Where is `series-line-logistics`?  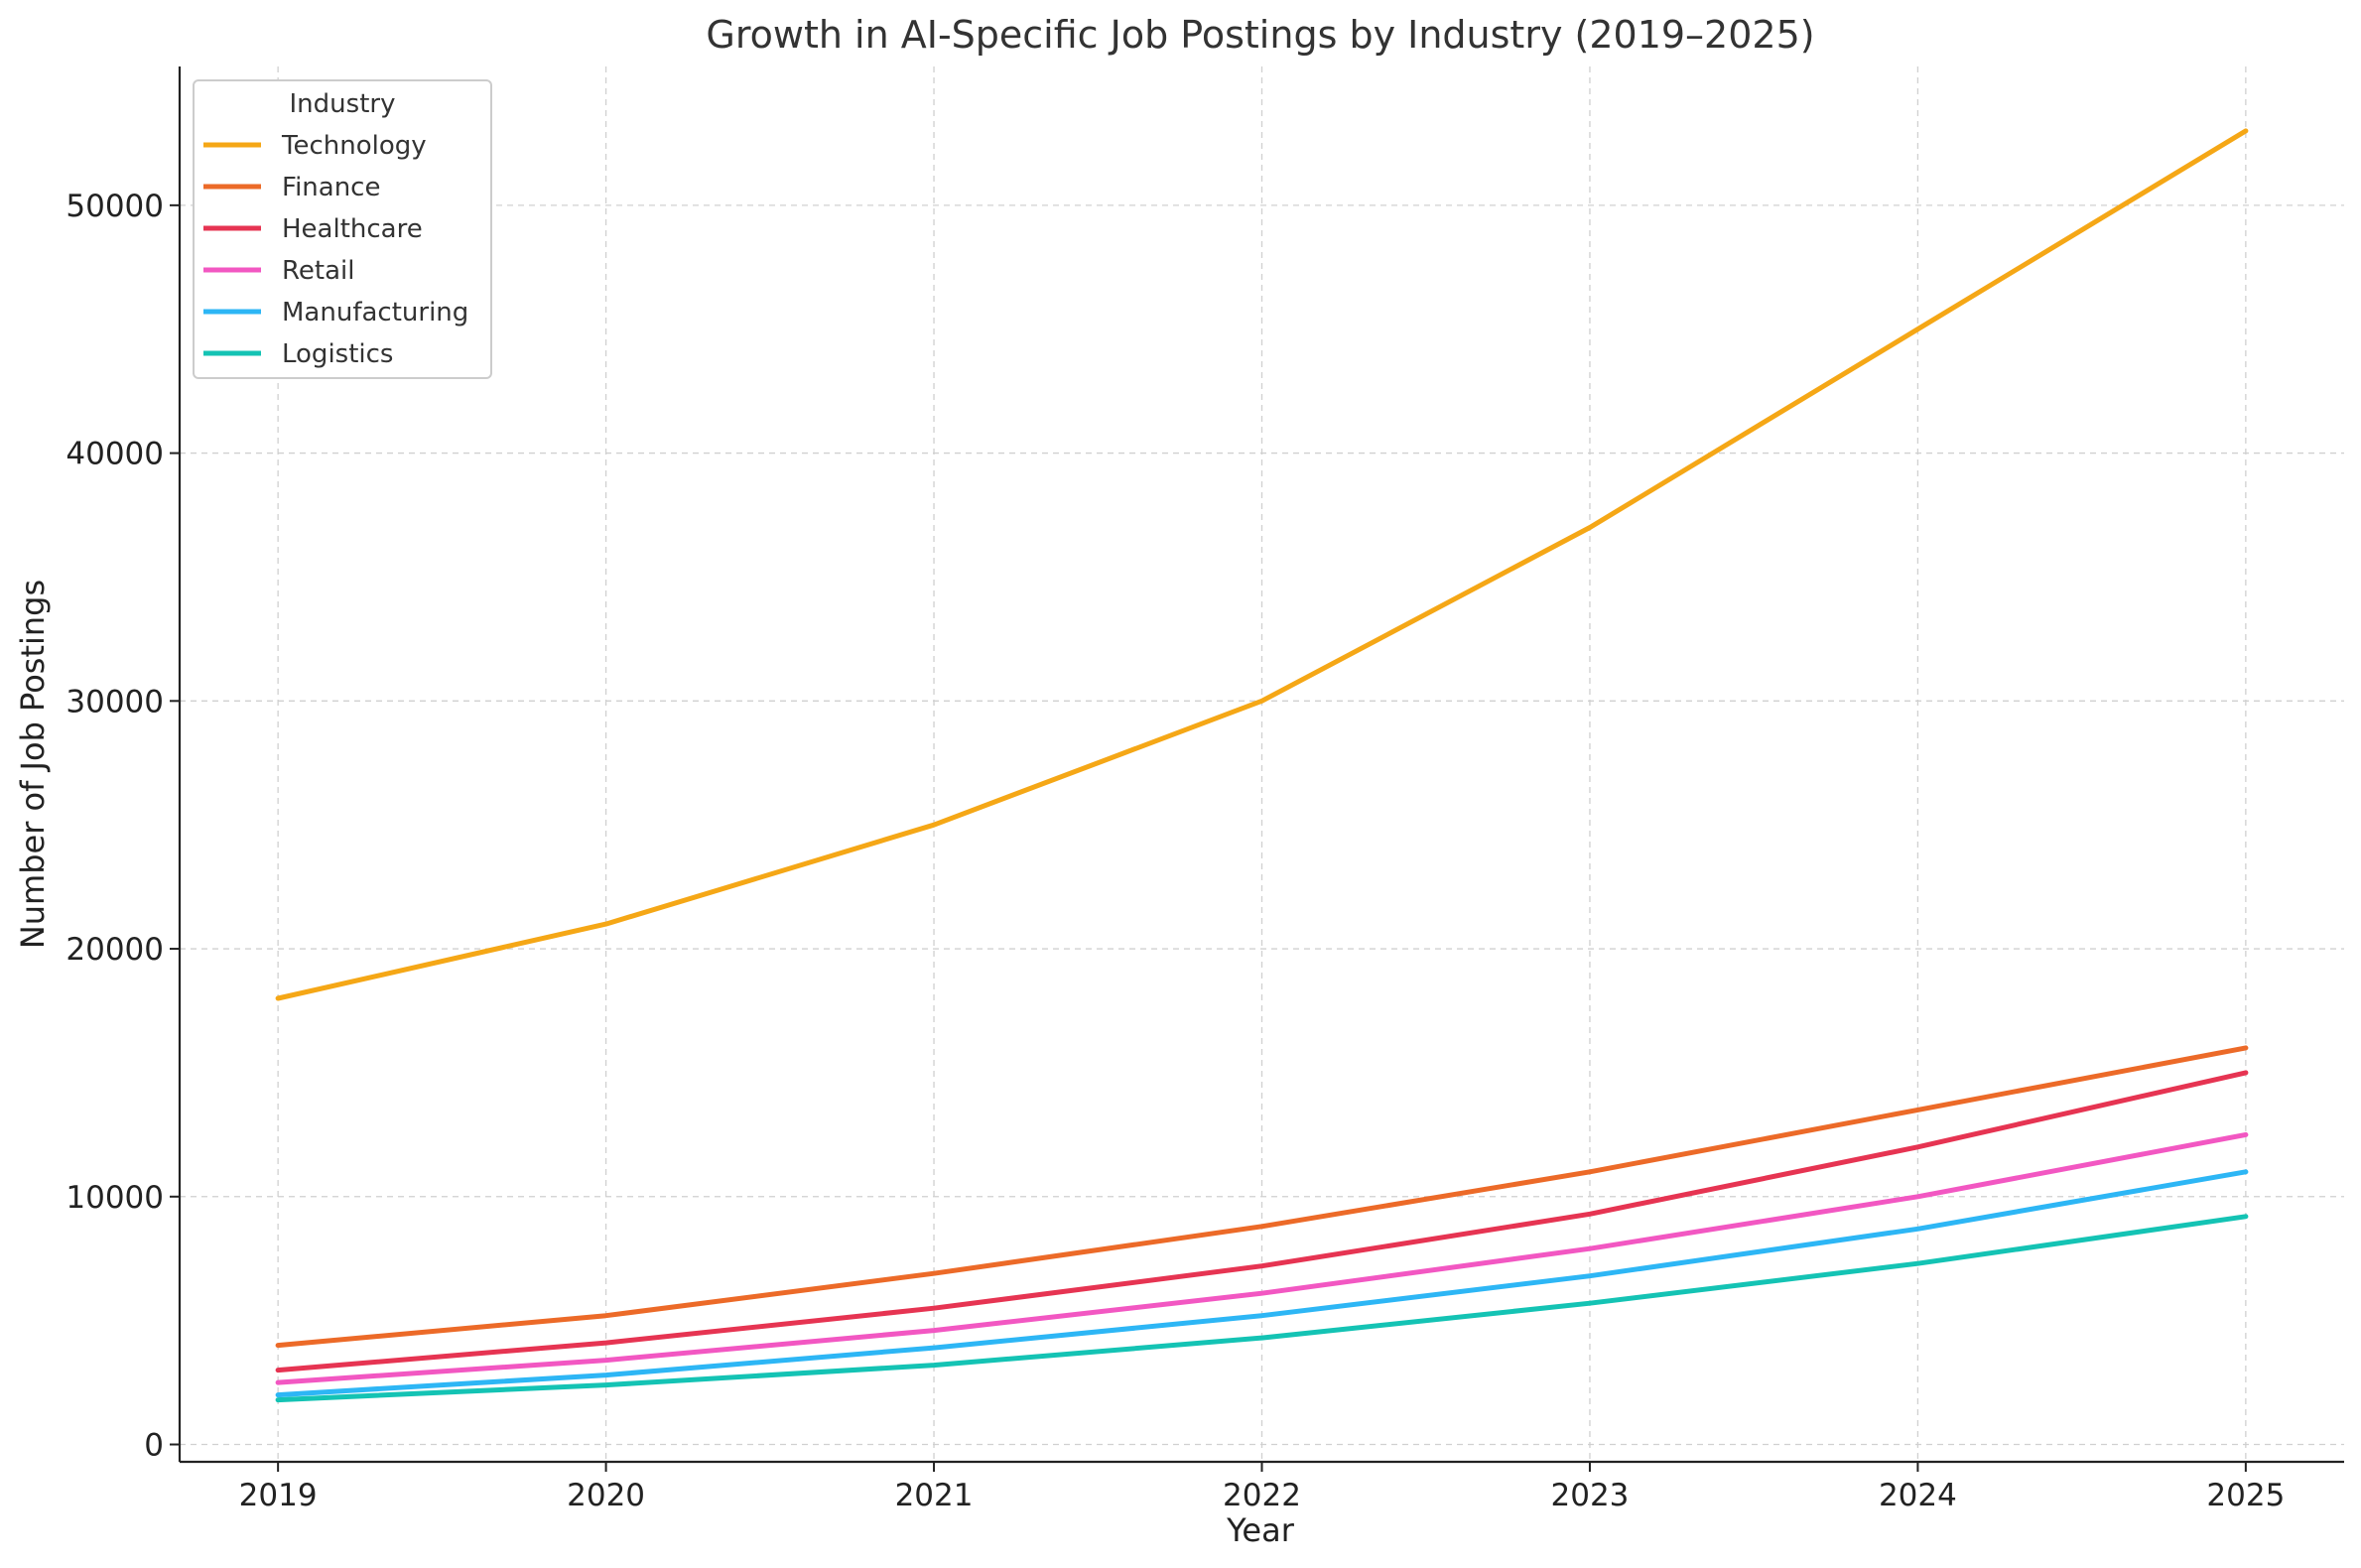 series-line-logistics is located at coordinates (1262, 1308).